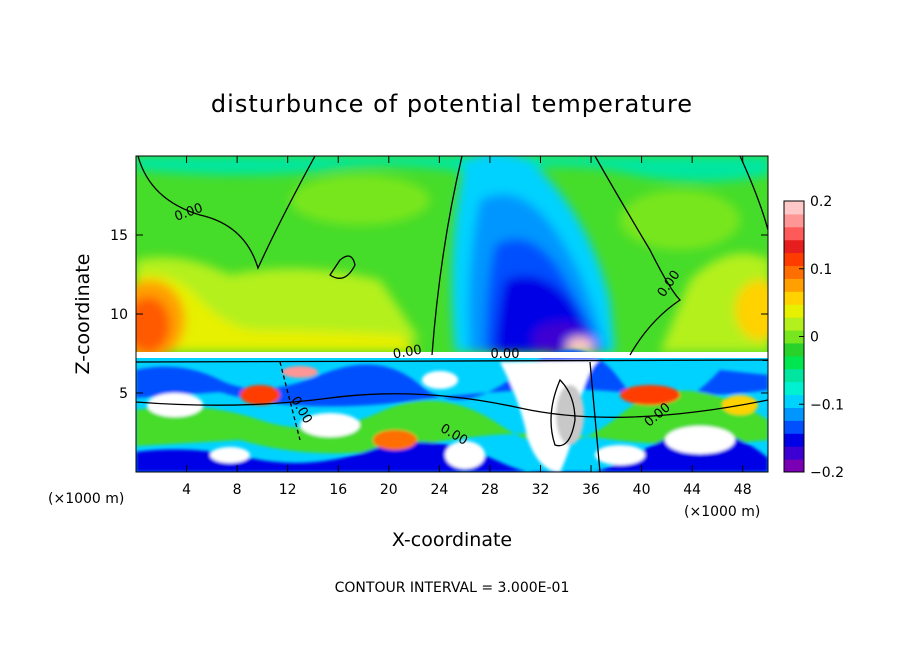 The width and height of the screenshot is (904, 654). Describe the element at coordinates (452, 355) in the screenshot. I see `interface-band` at that location.